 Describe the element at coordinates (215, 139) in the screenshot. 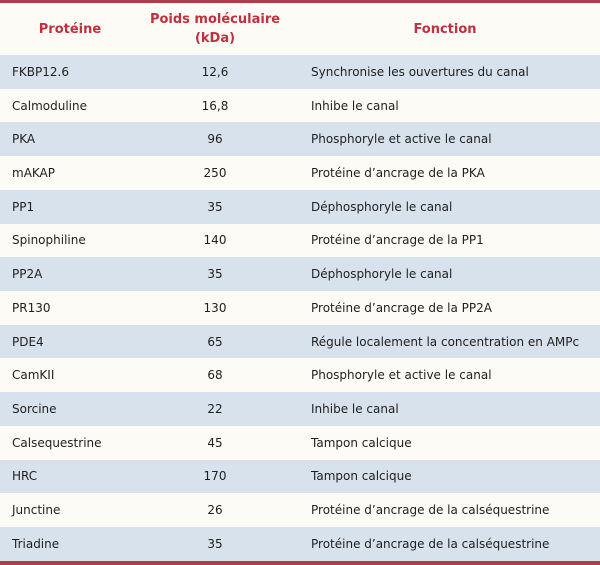

I see `weight-cell: 96` at that location.